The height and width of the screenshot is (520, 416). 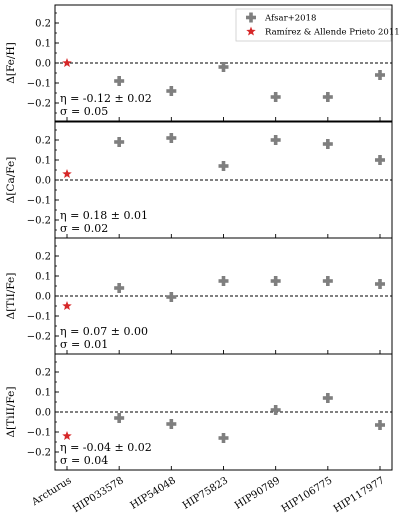 What do you see at coordinates (98, 495) in the screenshot?
I see `x-category-label: HIP033578` at bounding box center [98, 495].